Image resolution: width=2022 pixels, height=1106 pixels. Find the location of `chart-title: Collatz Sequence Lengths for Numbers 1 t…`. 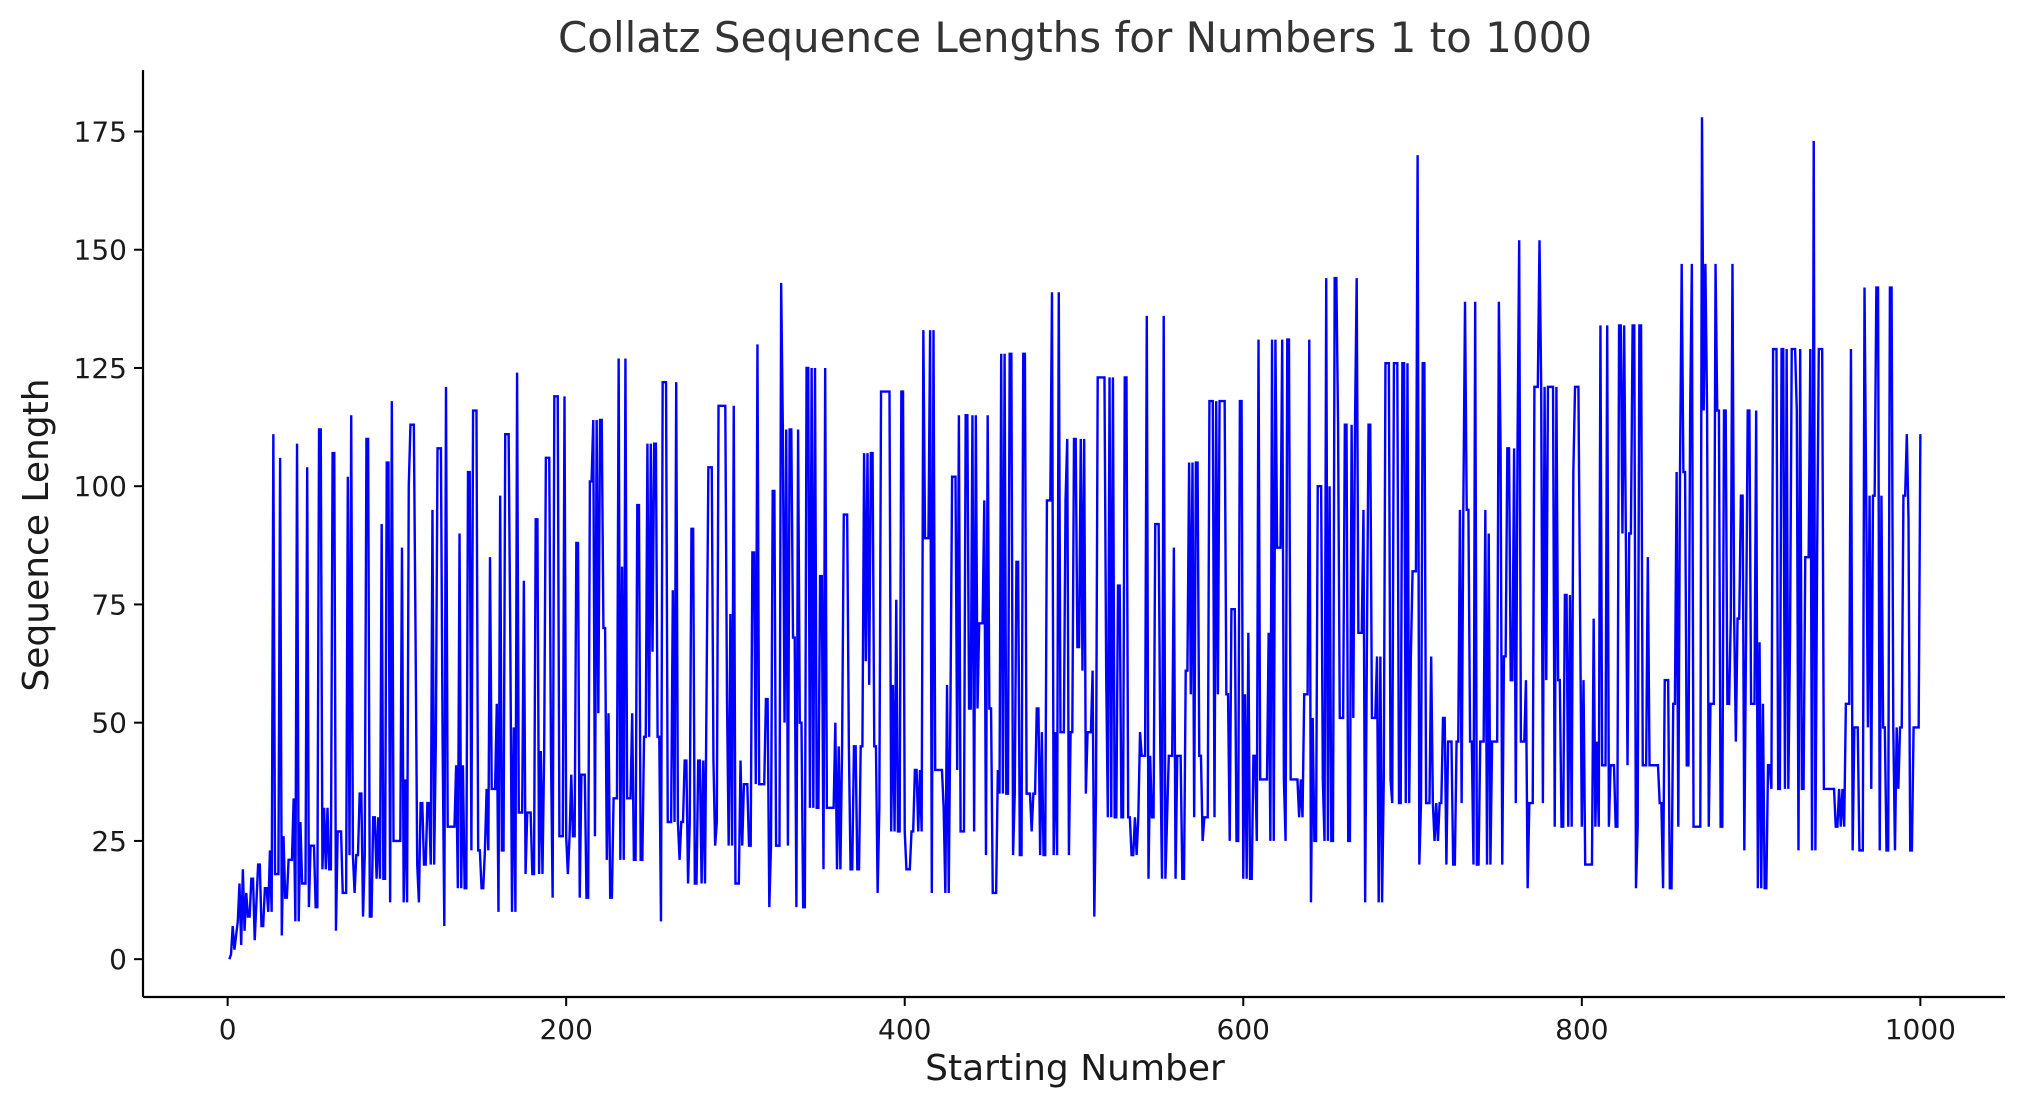

chart-title: Collatz Sequence Lengths for Numbers 1 t… is located at coordinates (1075, 37).